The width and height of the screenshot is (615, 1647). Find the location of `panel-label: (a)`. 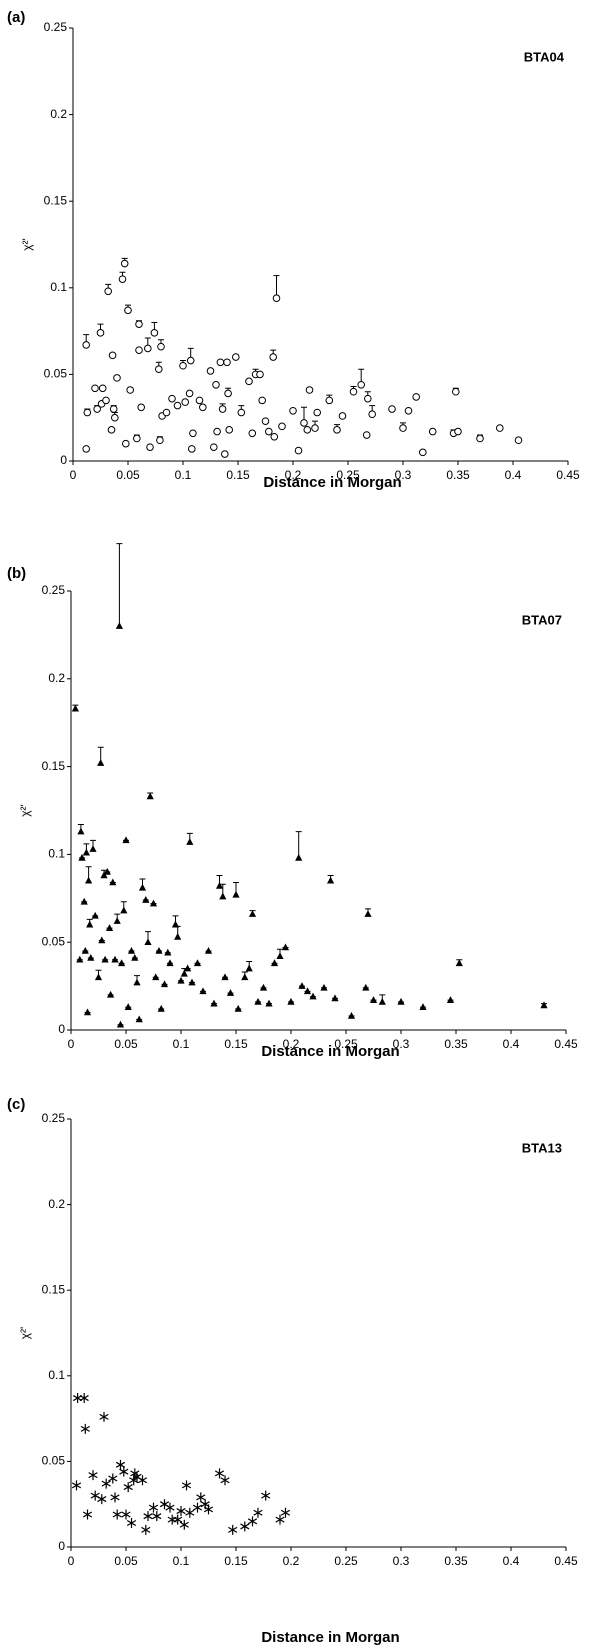

panel-label: (a) is located at coordinates (16, 17).